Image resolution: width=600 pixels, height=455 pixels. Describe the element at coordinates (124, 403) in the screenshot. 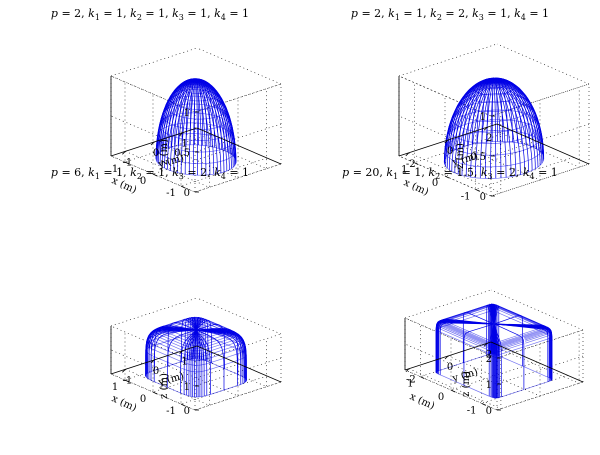

I see `x-axis-label: x (m)` at that location.